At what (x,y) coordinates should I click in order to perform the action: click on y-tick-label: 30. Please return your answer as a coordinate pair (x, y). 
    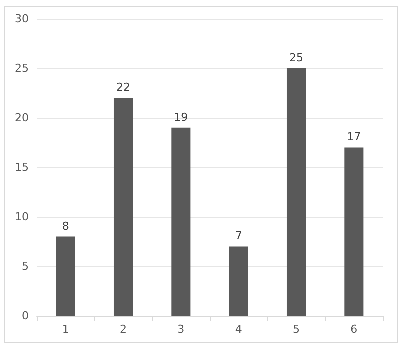
    Looking at the image, I should click on (22, 19).